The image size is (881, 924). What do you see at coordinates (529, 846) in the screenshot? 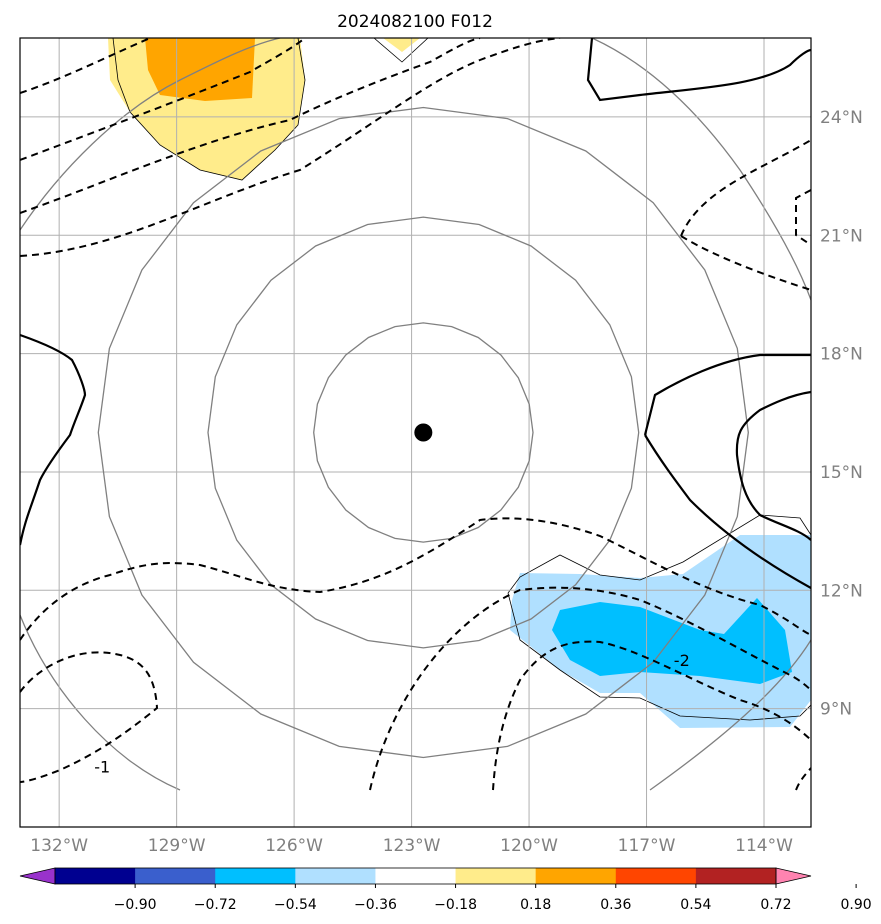
I see `lon-tick-label-4: 120°W` at bounding box center [529, 846].